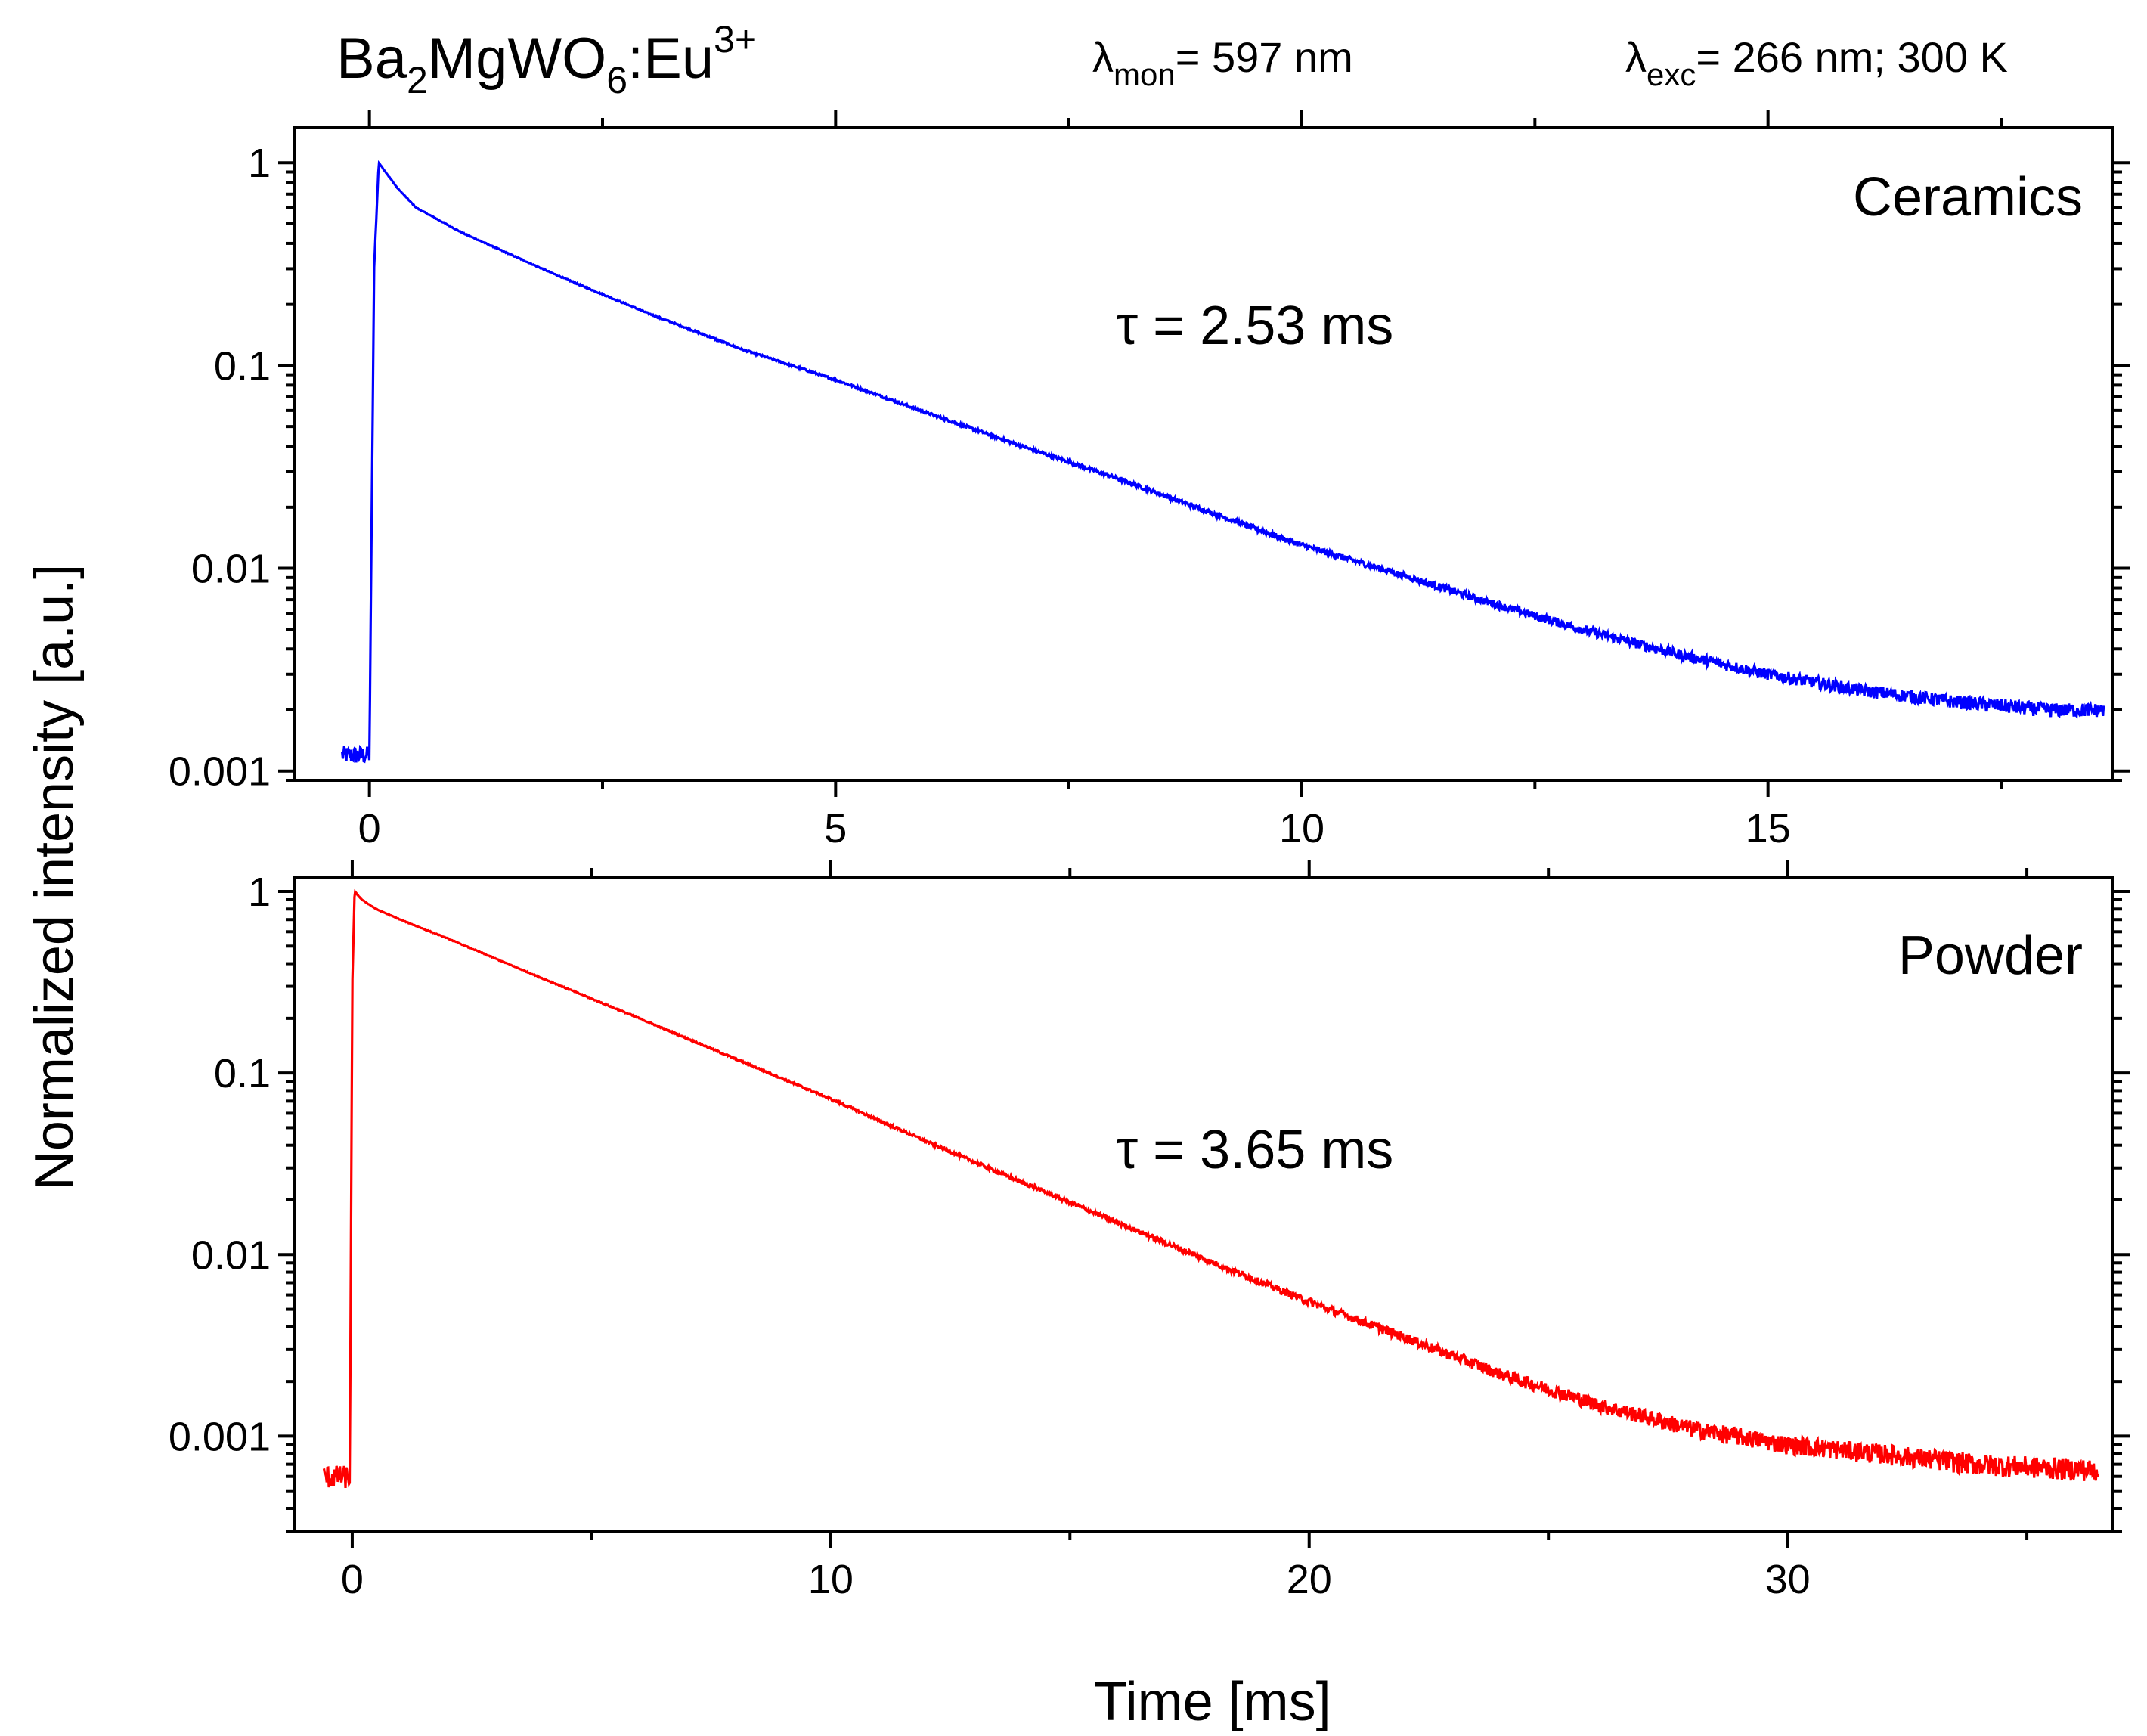 This screenshot has height=1736, width=2147. What do you see at coordinates (1768, 828) in the screenshot?
I see `x-tick-label: 15` at bounding box center [1768, 828].